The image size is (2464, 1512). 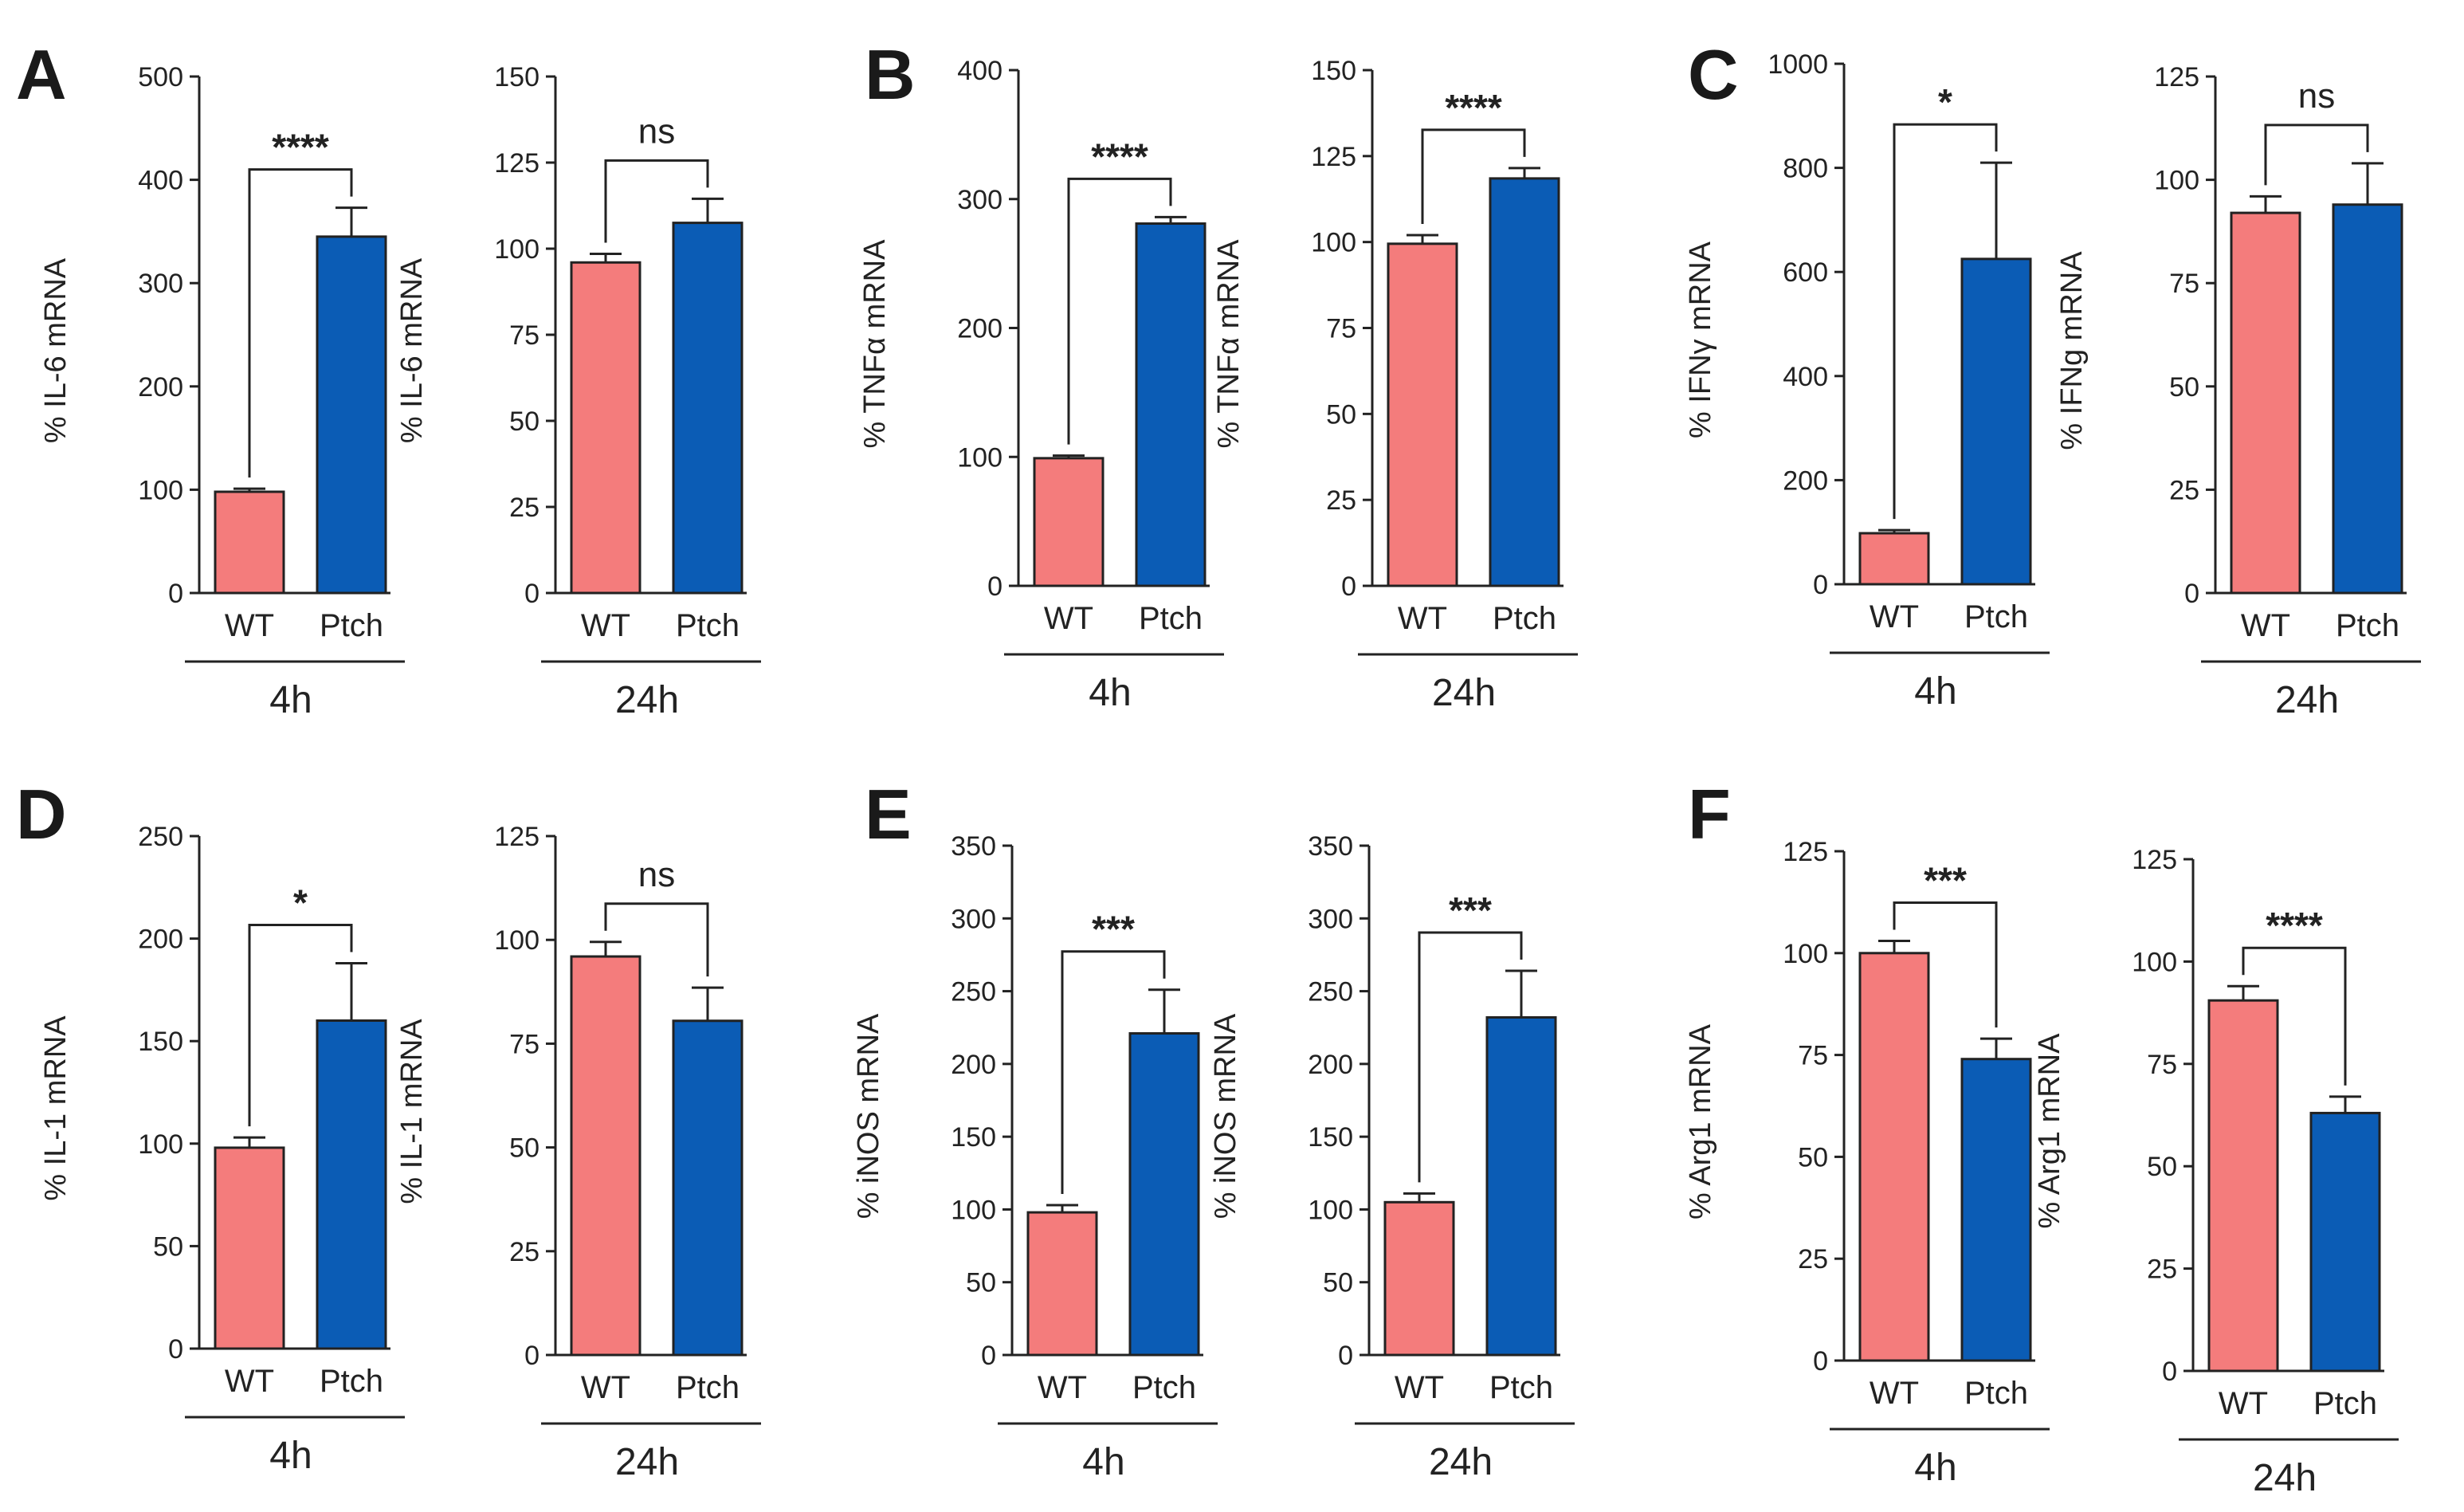 I want to click on chart-panel-c2: 0 25 50 75 100 125 % IFNg mRNA WT Ptch 24h ns, so click(x=2238, y=391).